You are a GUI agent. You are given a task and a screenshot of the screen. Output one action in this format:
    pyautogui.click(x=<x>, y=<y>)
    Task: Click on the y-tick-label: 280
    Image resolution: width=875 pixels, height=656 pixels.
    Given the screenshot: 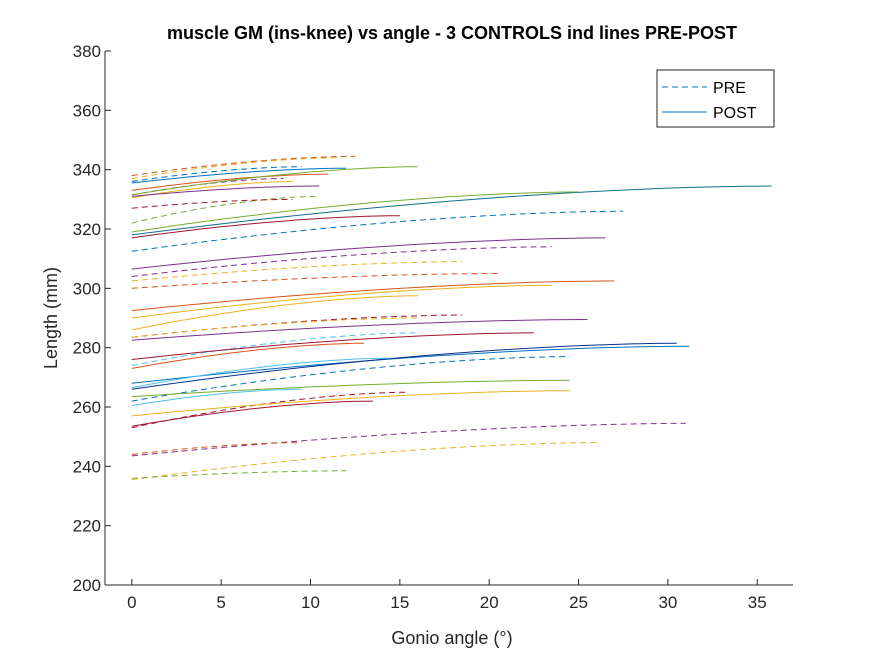 What is the action you would take?
    pyautogui.click(x=87, y=348)
    